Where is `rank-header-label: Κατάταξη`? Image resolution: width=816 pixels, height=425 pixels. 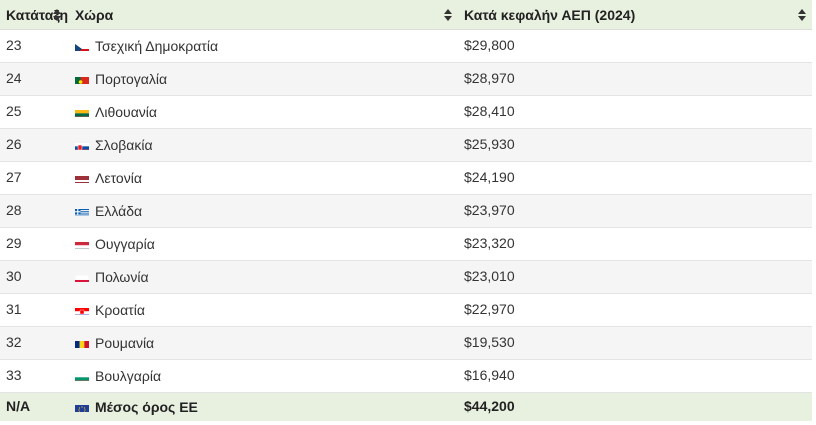 rank-header-label: Κατάταξη is located at coordinates (37, 14).